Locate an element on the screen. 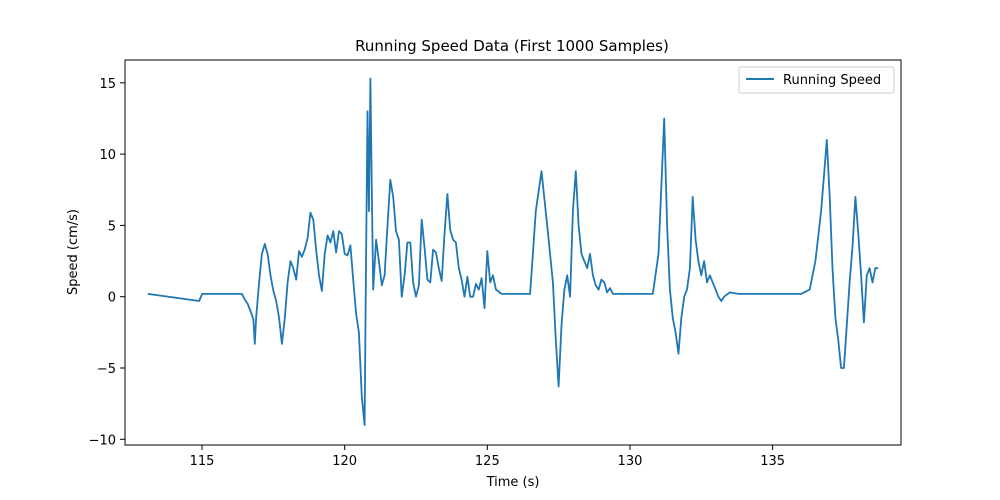 This screenshot has width=1000, height=500. y-tick-label: 0 is located at coordinates (112, 298).